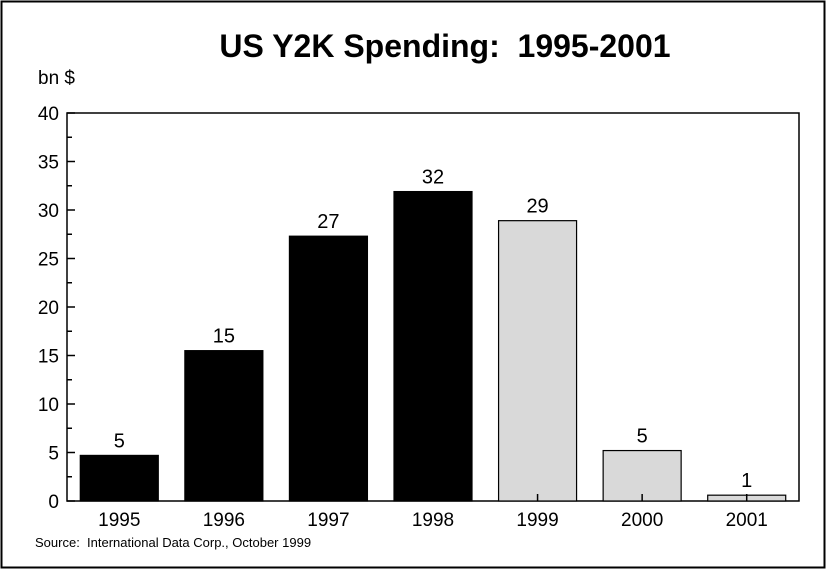  What do you see at coordinates (537, 520) in the screenshot?
I see `x-tick-label: 1999` at bounding box center [537, 520].